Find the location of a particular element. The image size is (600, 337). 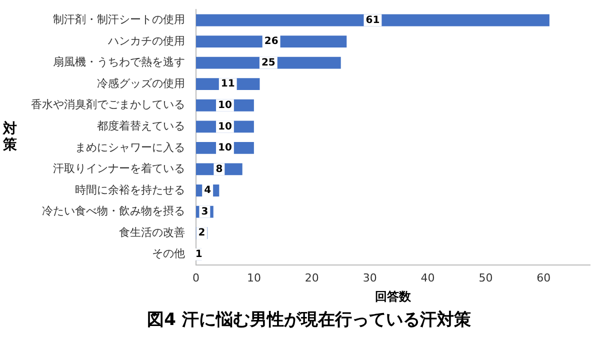

y-tick-label: ハンカチの使用 is located at coordinates (146, 41).